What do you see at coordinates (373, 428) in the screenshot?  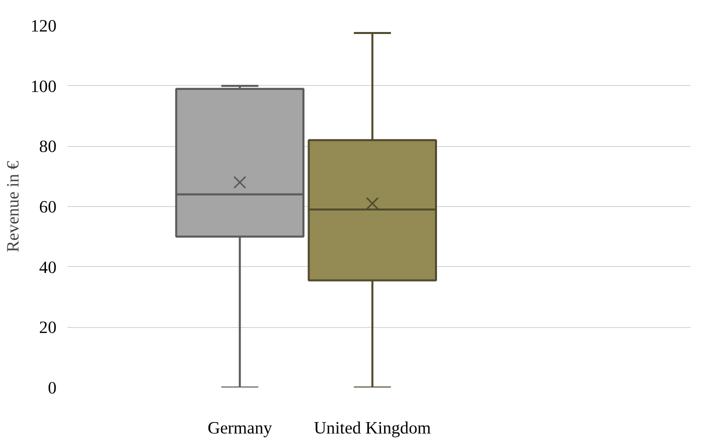 I see `x-tick-label: United Kingdom` at bounding box center [373, 428].